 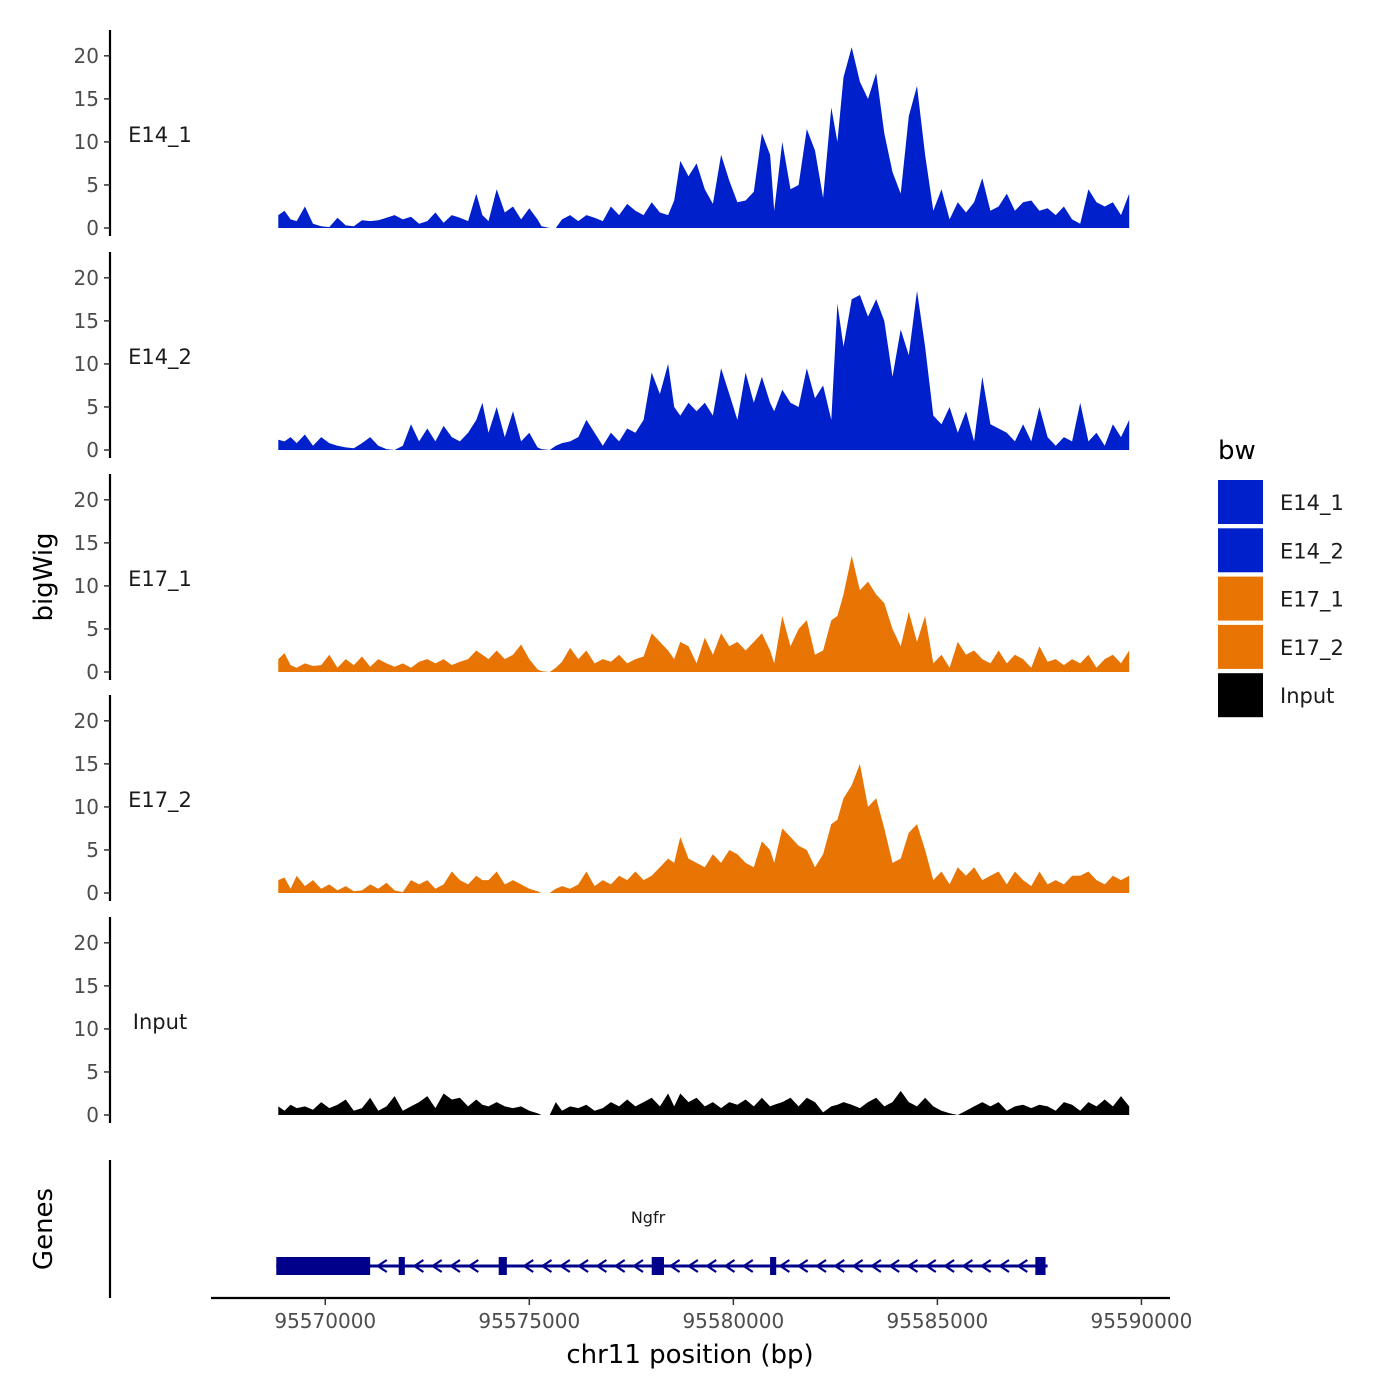 I want to click on legend-label: E17_1, so click(x=1312, y=600).